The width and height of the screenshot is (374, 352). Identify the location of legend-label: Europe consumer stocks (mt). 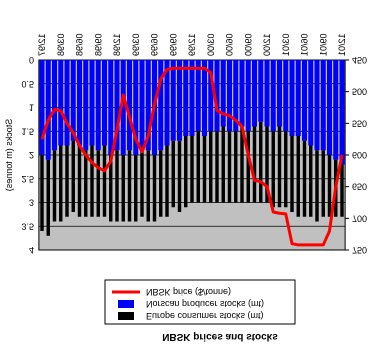
(205, 316).